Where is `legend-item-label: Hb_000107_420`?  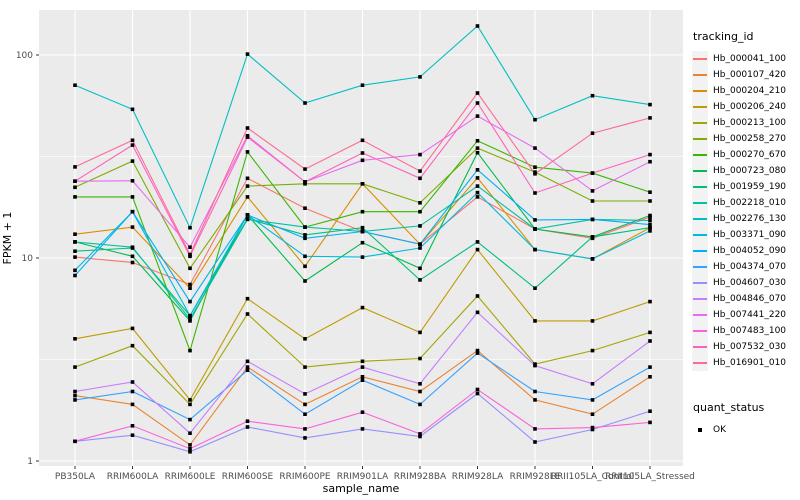
legend-item-label: Hb_000107_420 is located at coordinates (750, 75).